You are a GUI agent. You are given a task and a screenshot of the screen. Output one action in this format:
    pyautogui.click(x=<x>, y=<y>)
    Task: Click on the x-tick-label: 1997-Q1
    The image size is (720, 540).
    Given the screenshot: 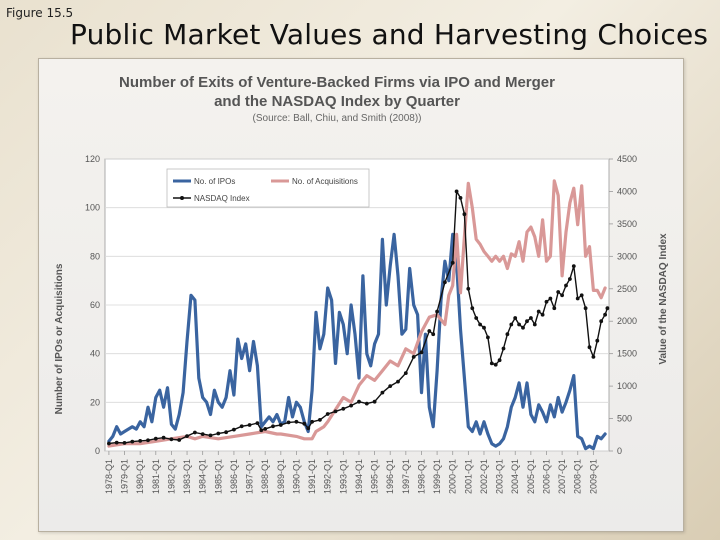 What is the action you would take?
    pyautogui.click(x=406, y=476)
    